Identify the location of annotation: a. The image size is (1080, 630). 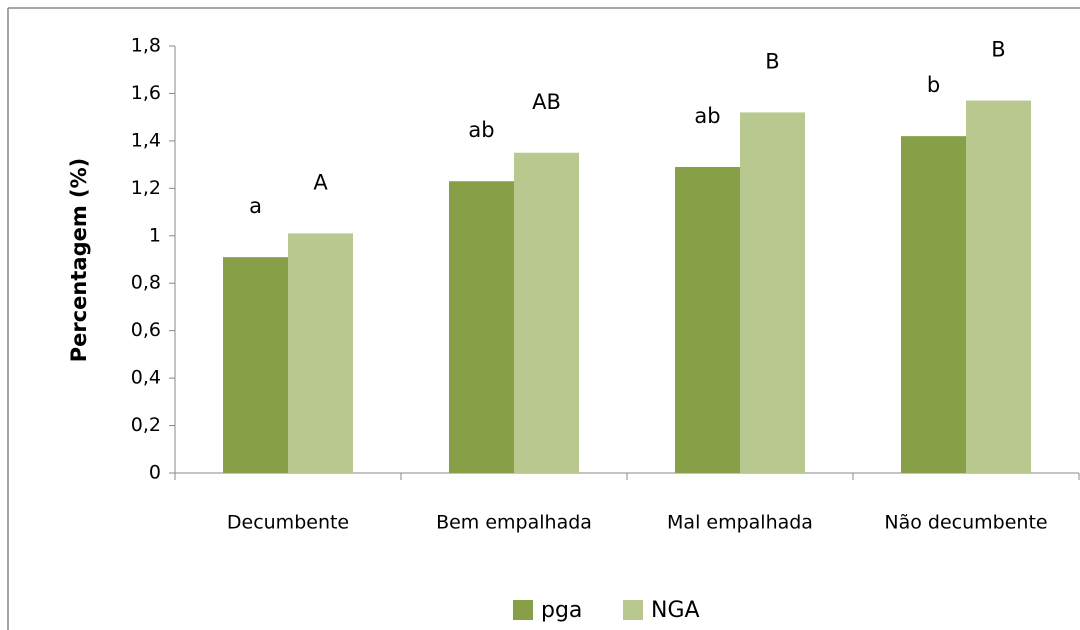
(255, 206).